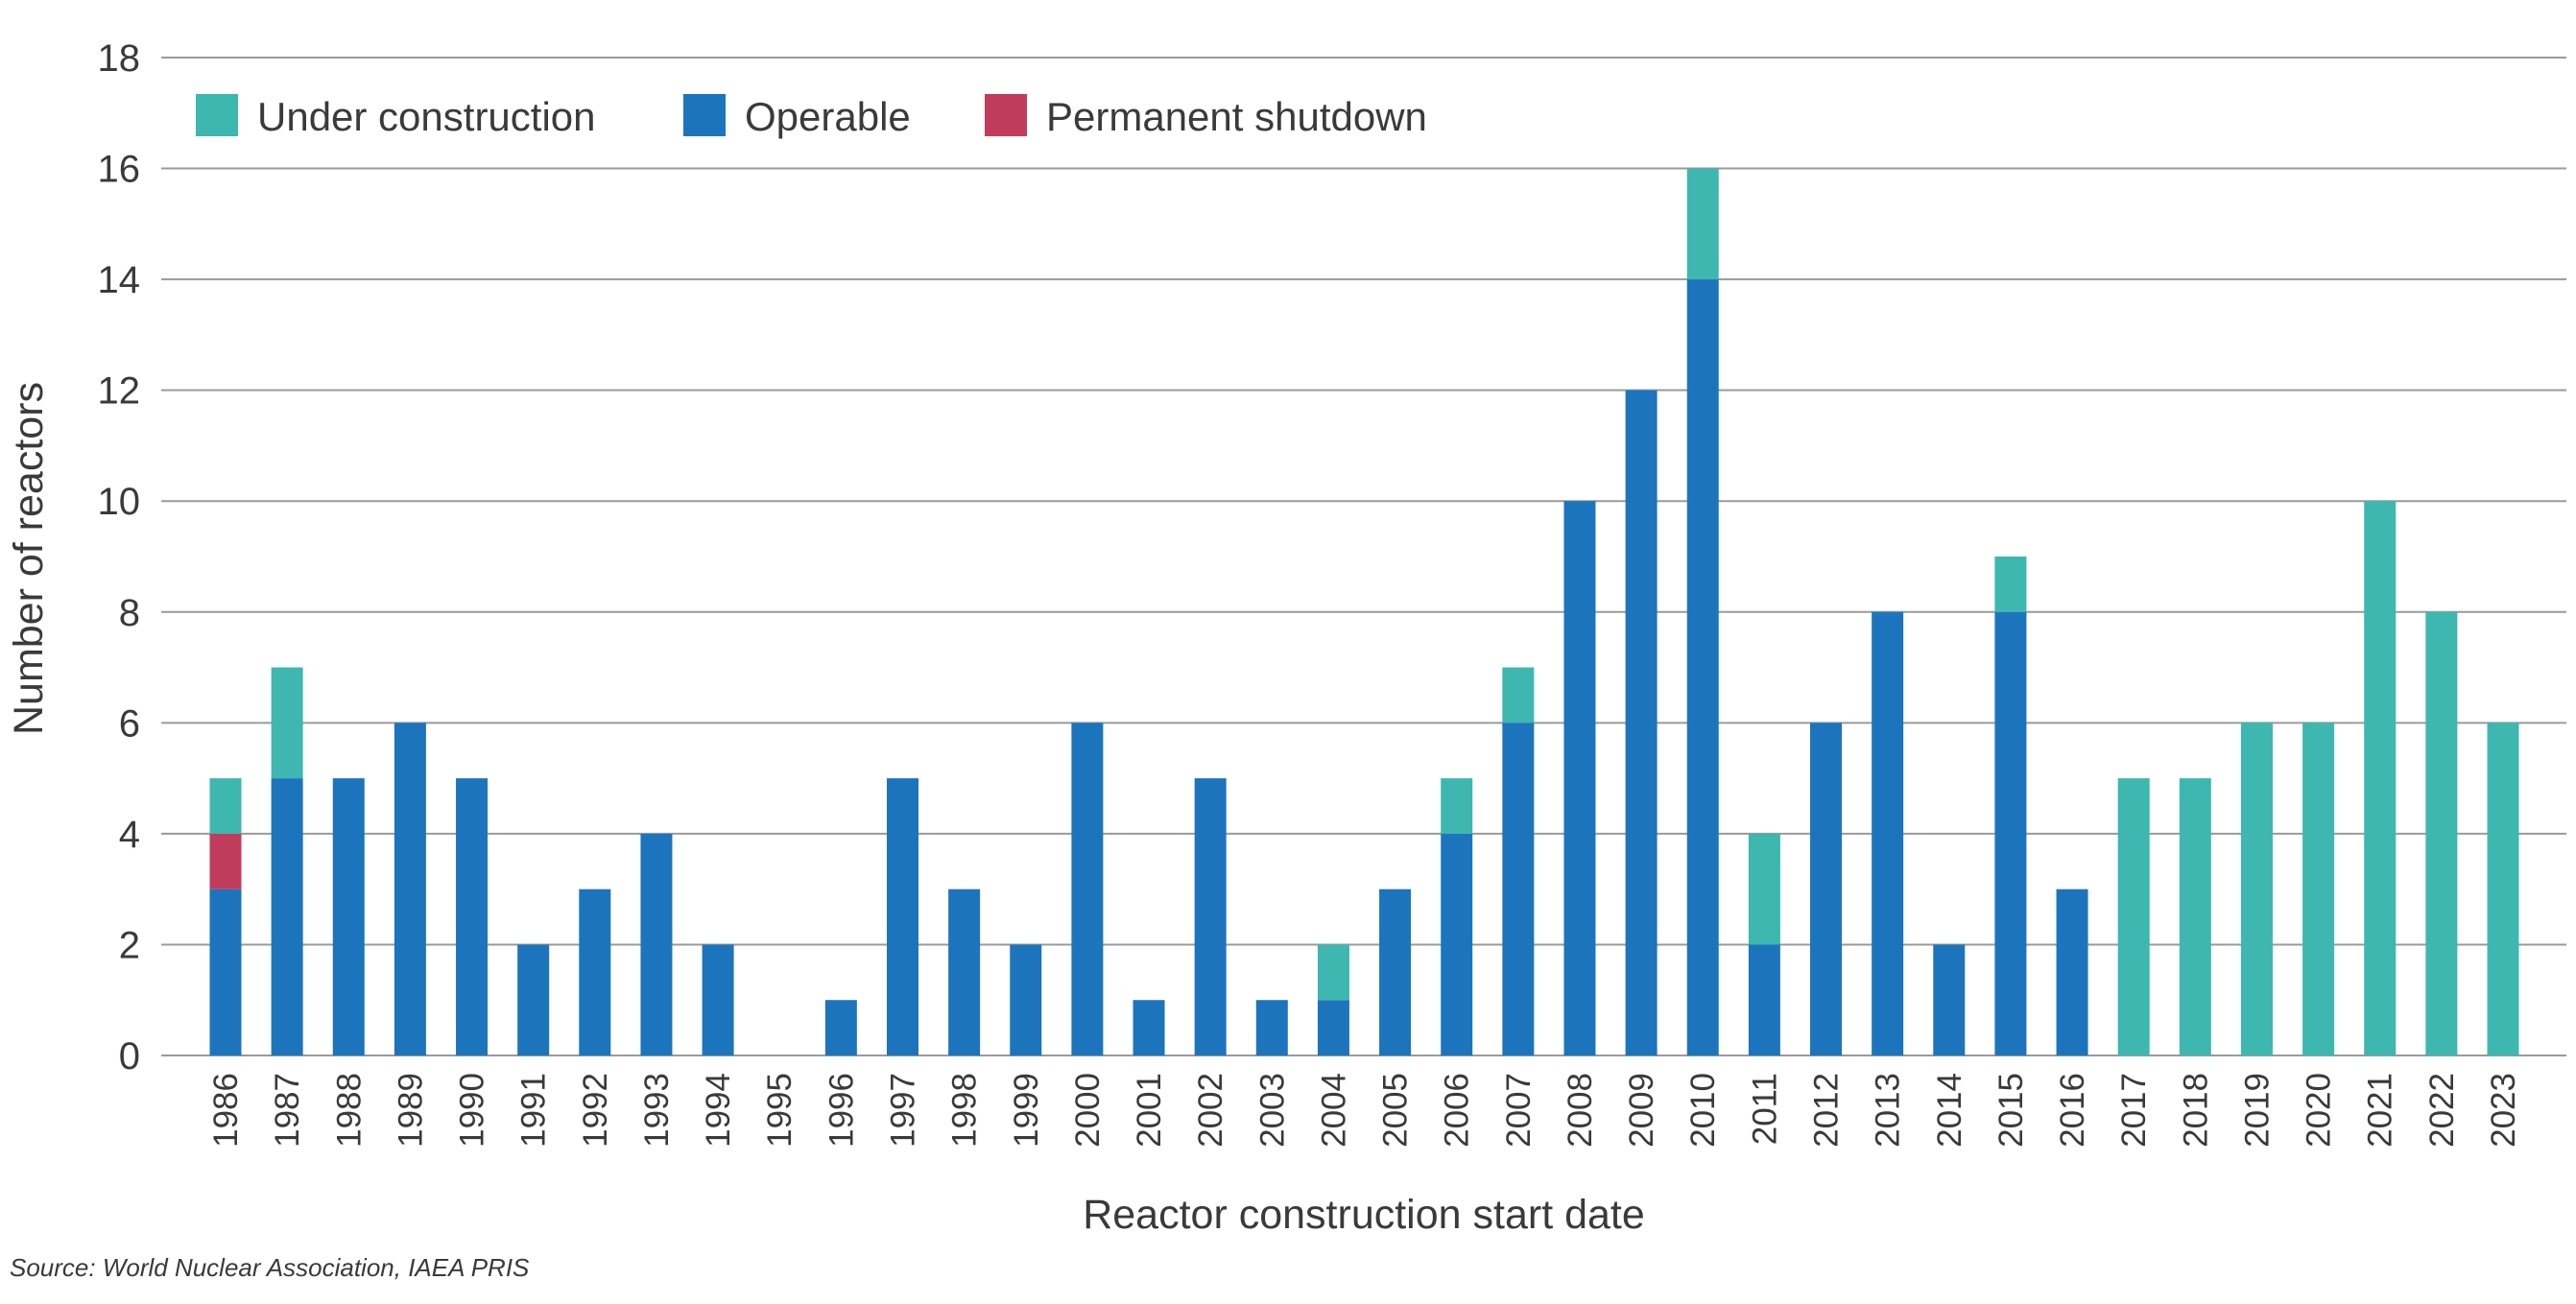  I want to click on x-tick-label-1999: 1999, so click(1026, 1110).